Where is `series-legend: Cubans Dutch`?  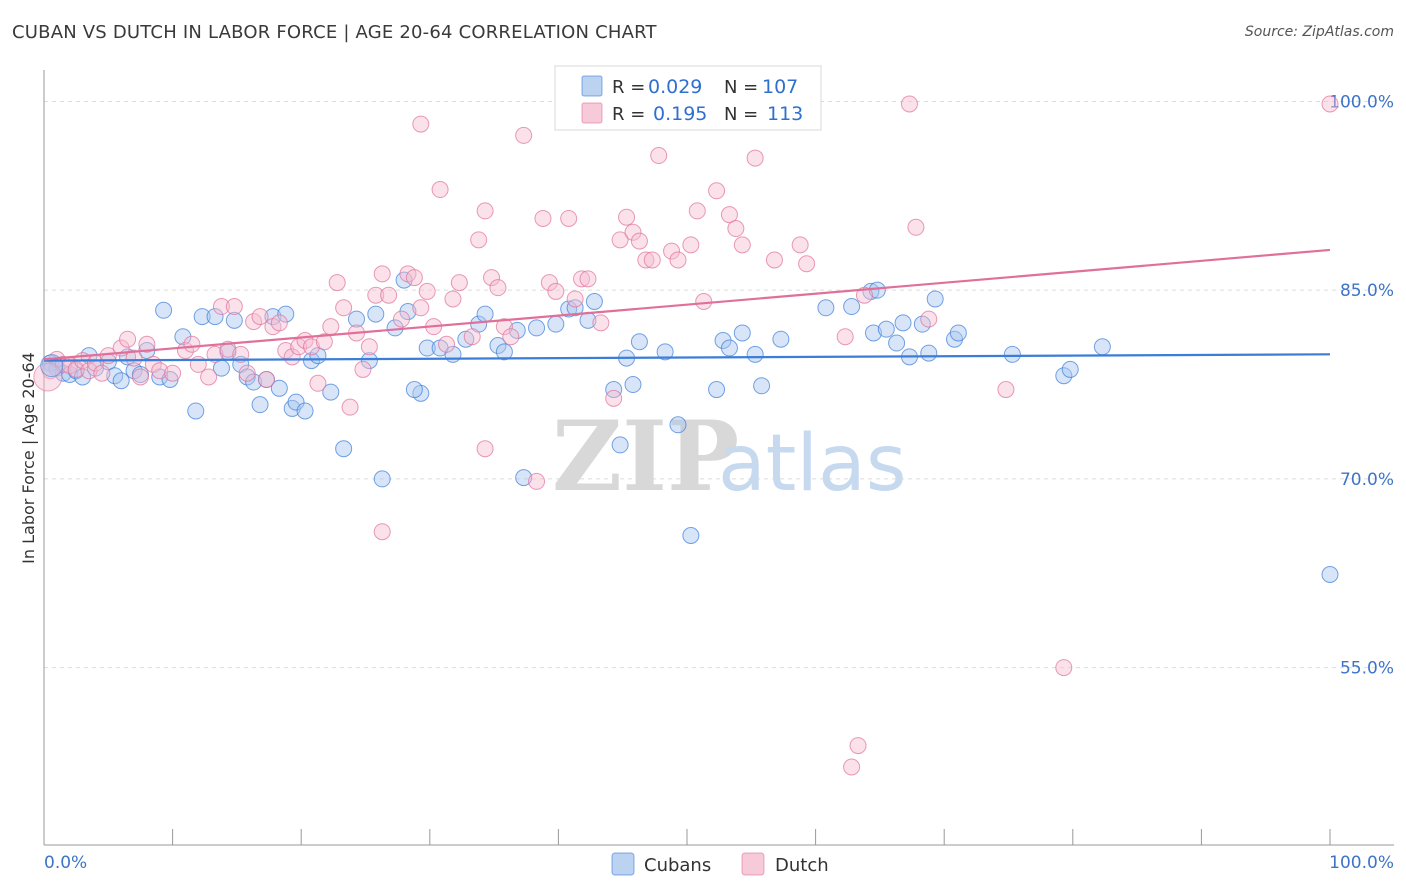 series-legend: Cubans Dutch is located at coordinates (720, 864).